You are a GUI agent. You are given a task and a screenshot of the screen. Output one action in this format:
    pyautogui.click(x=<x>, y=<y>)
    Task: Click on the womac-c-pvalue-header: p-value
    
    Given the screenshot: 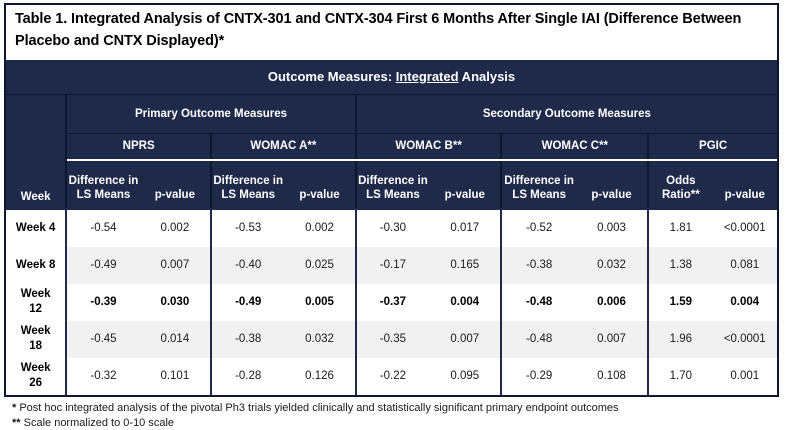 What is the action you would take?
    pyautogui.click(x=612, y=184)
    